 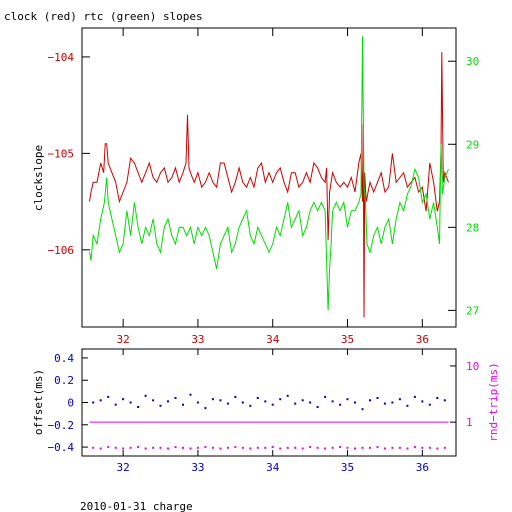 I want to click on bottom-y2-axis-label: rnd−trip(ms), so click(x=493, y=401).